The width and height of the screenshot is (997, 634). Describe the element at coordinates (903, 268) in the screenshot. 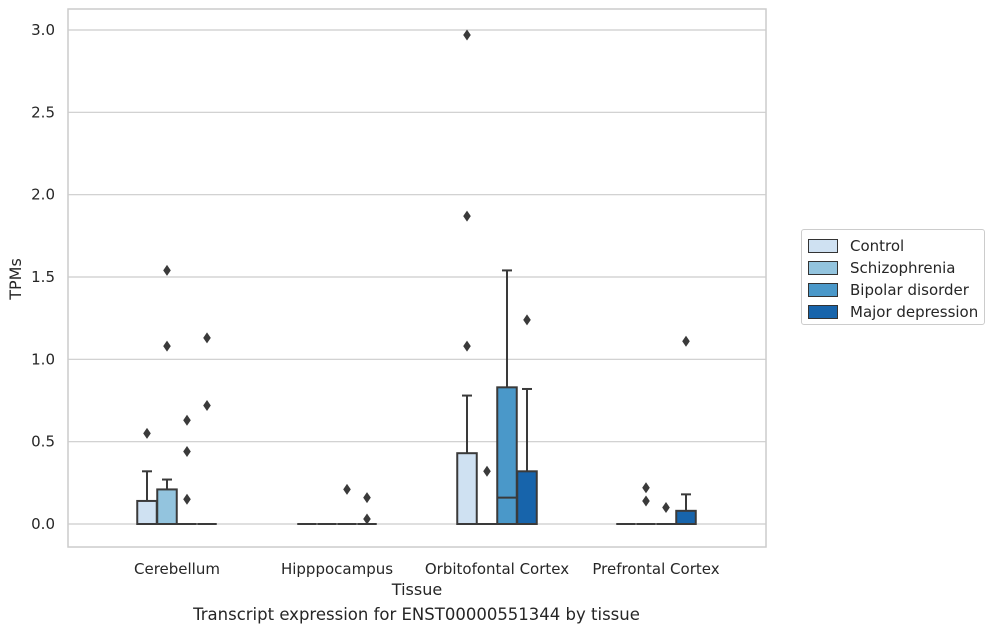

I see `legend-label-schizophrenia: Schizophrenia` at that location.